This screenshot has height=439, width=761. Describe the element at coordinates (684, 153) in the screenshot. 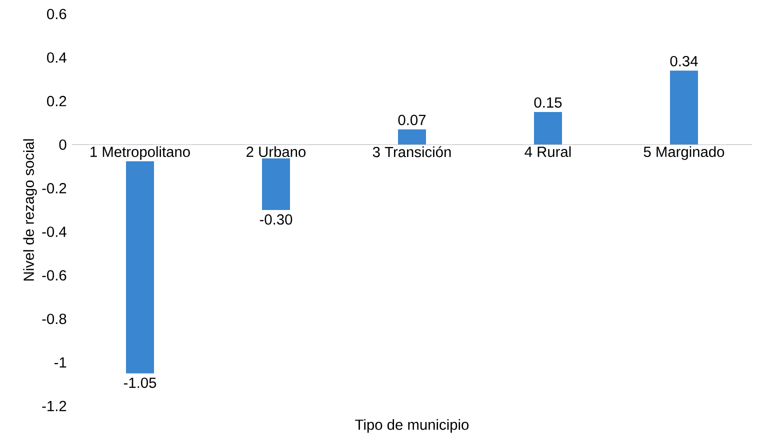

I see `x-tick-label: 5 Marginado` at that location.